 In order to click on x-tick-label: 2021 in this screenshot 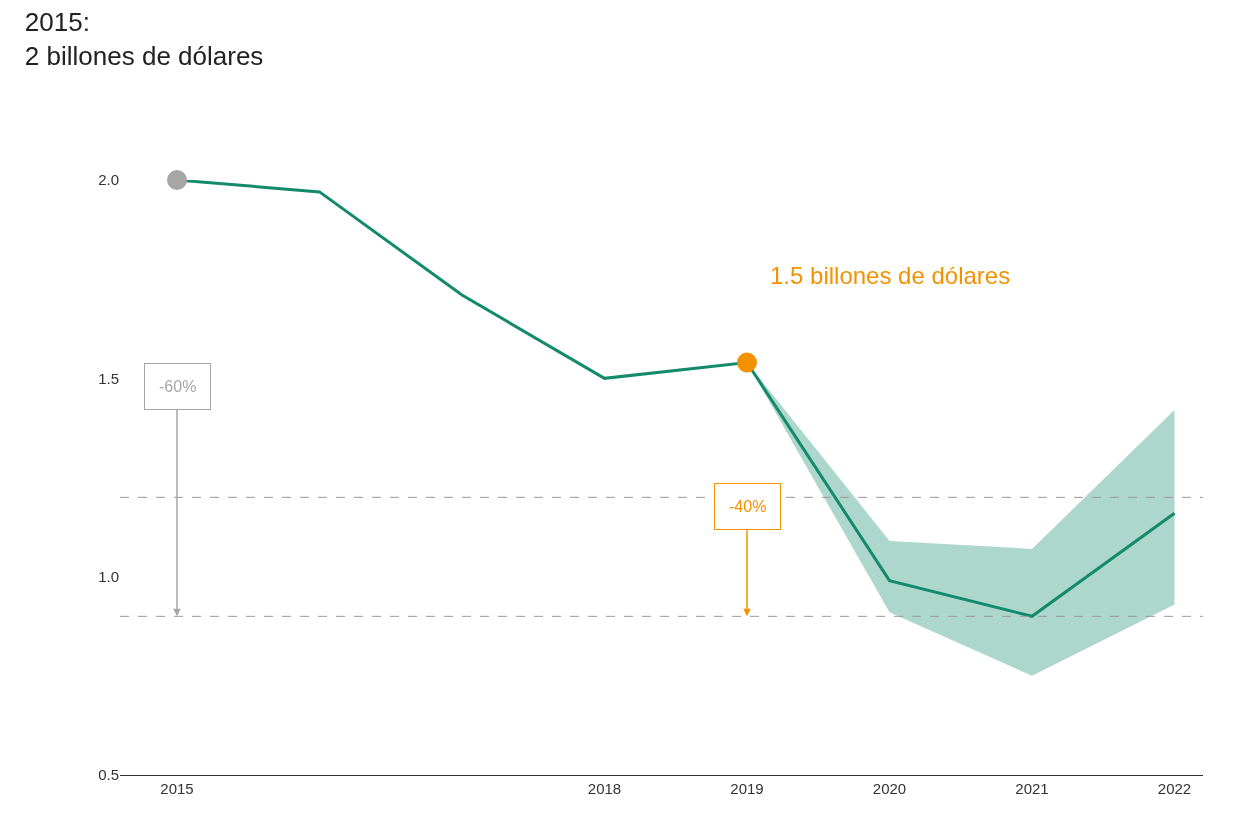, I will do `click(1032, 788)`.